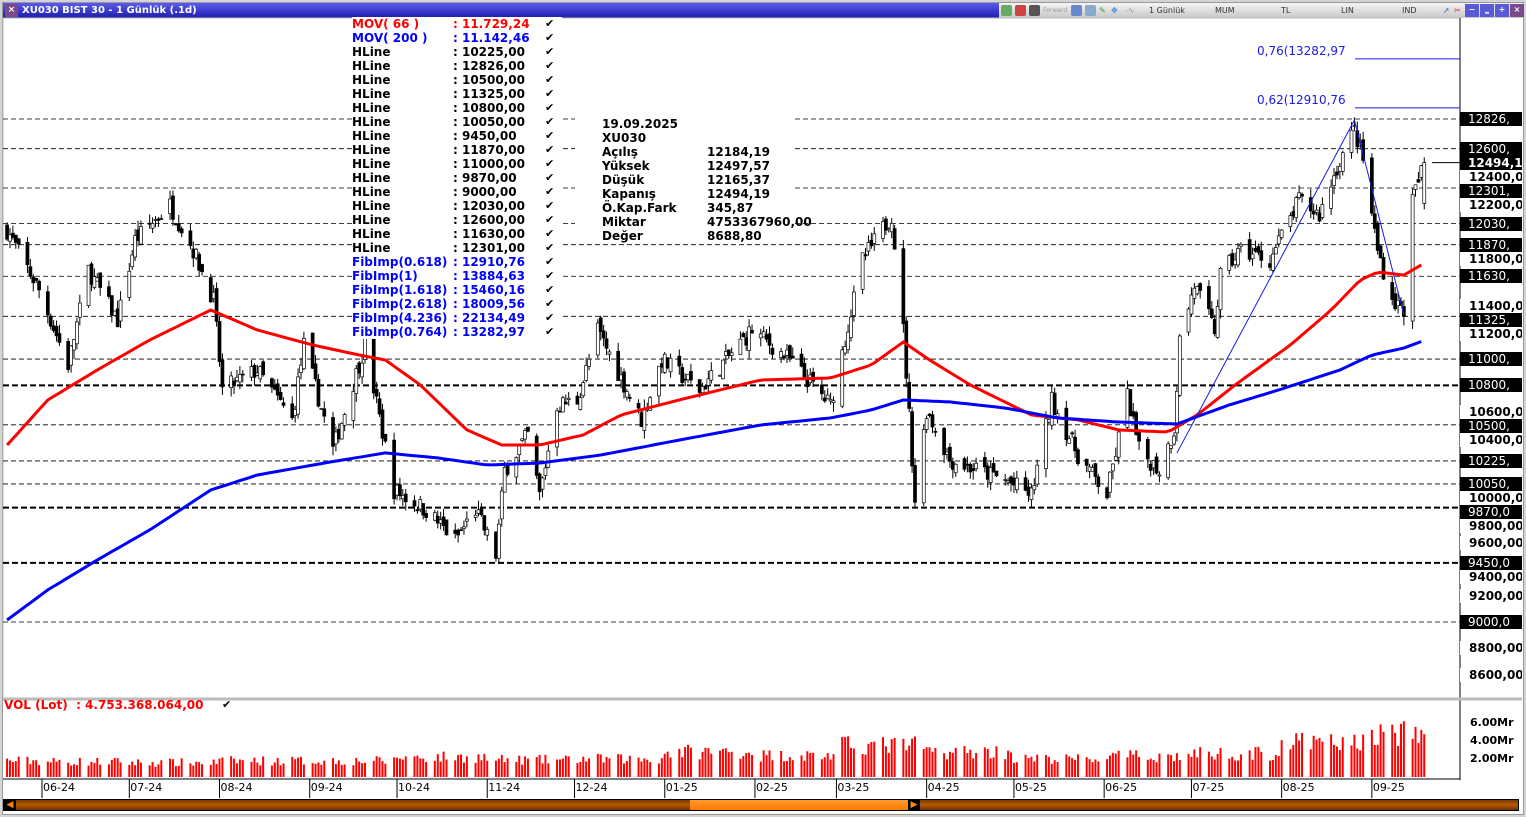 The width and height of the screenshot is (1526, 817). I want to click on scrollbar-thumb, so click(801, 805).